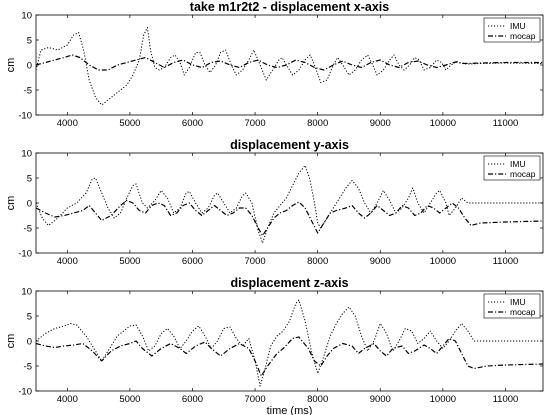 This screenshot has width=550, height=415. I want to click on x-axis-label: time (ms), so click(290, 410).